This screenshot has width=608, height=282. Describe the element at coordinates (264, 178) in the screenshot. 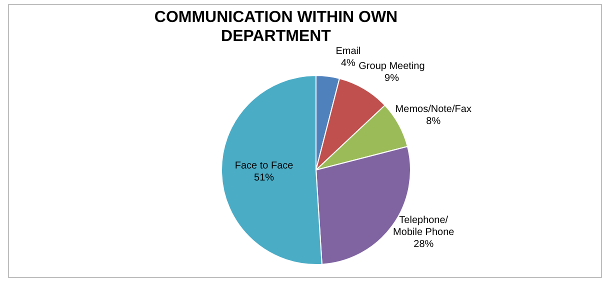

I see `data-label: 51%` at that location.